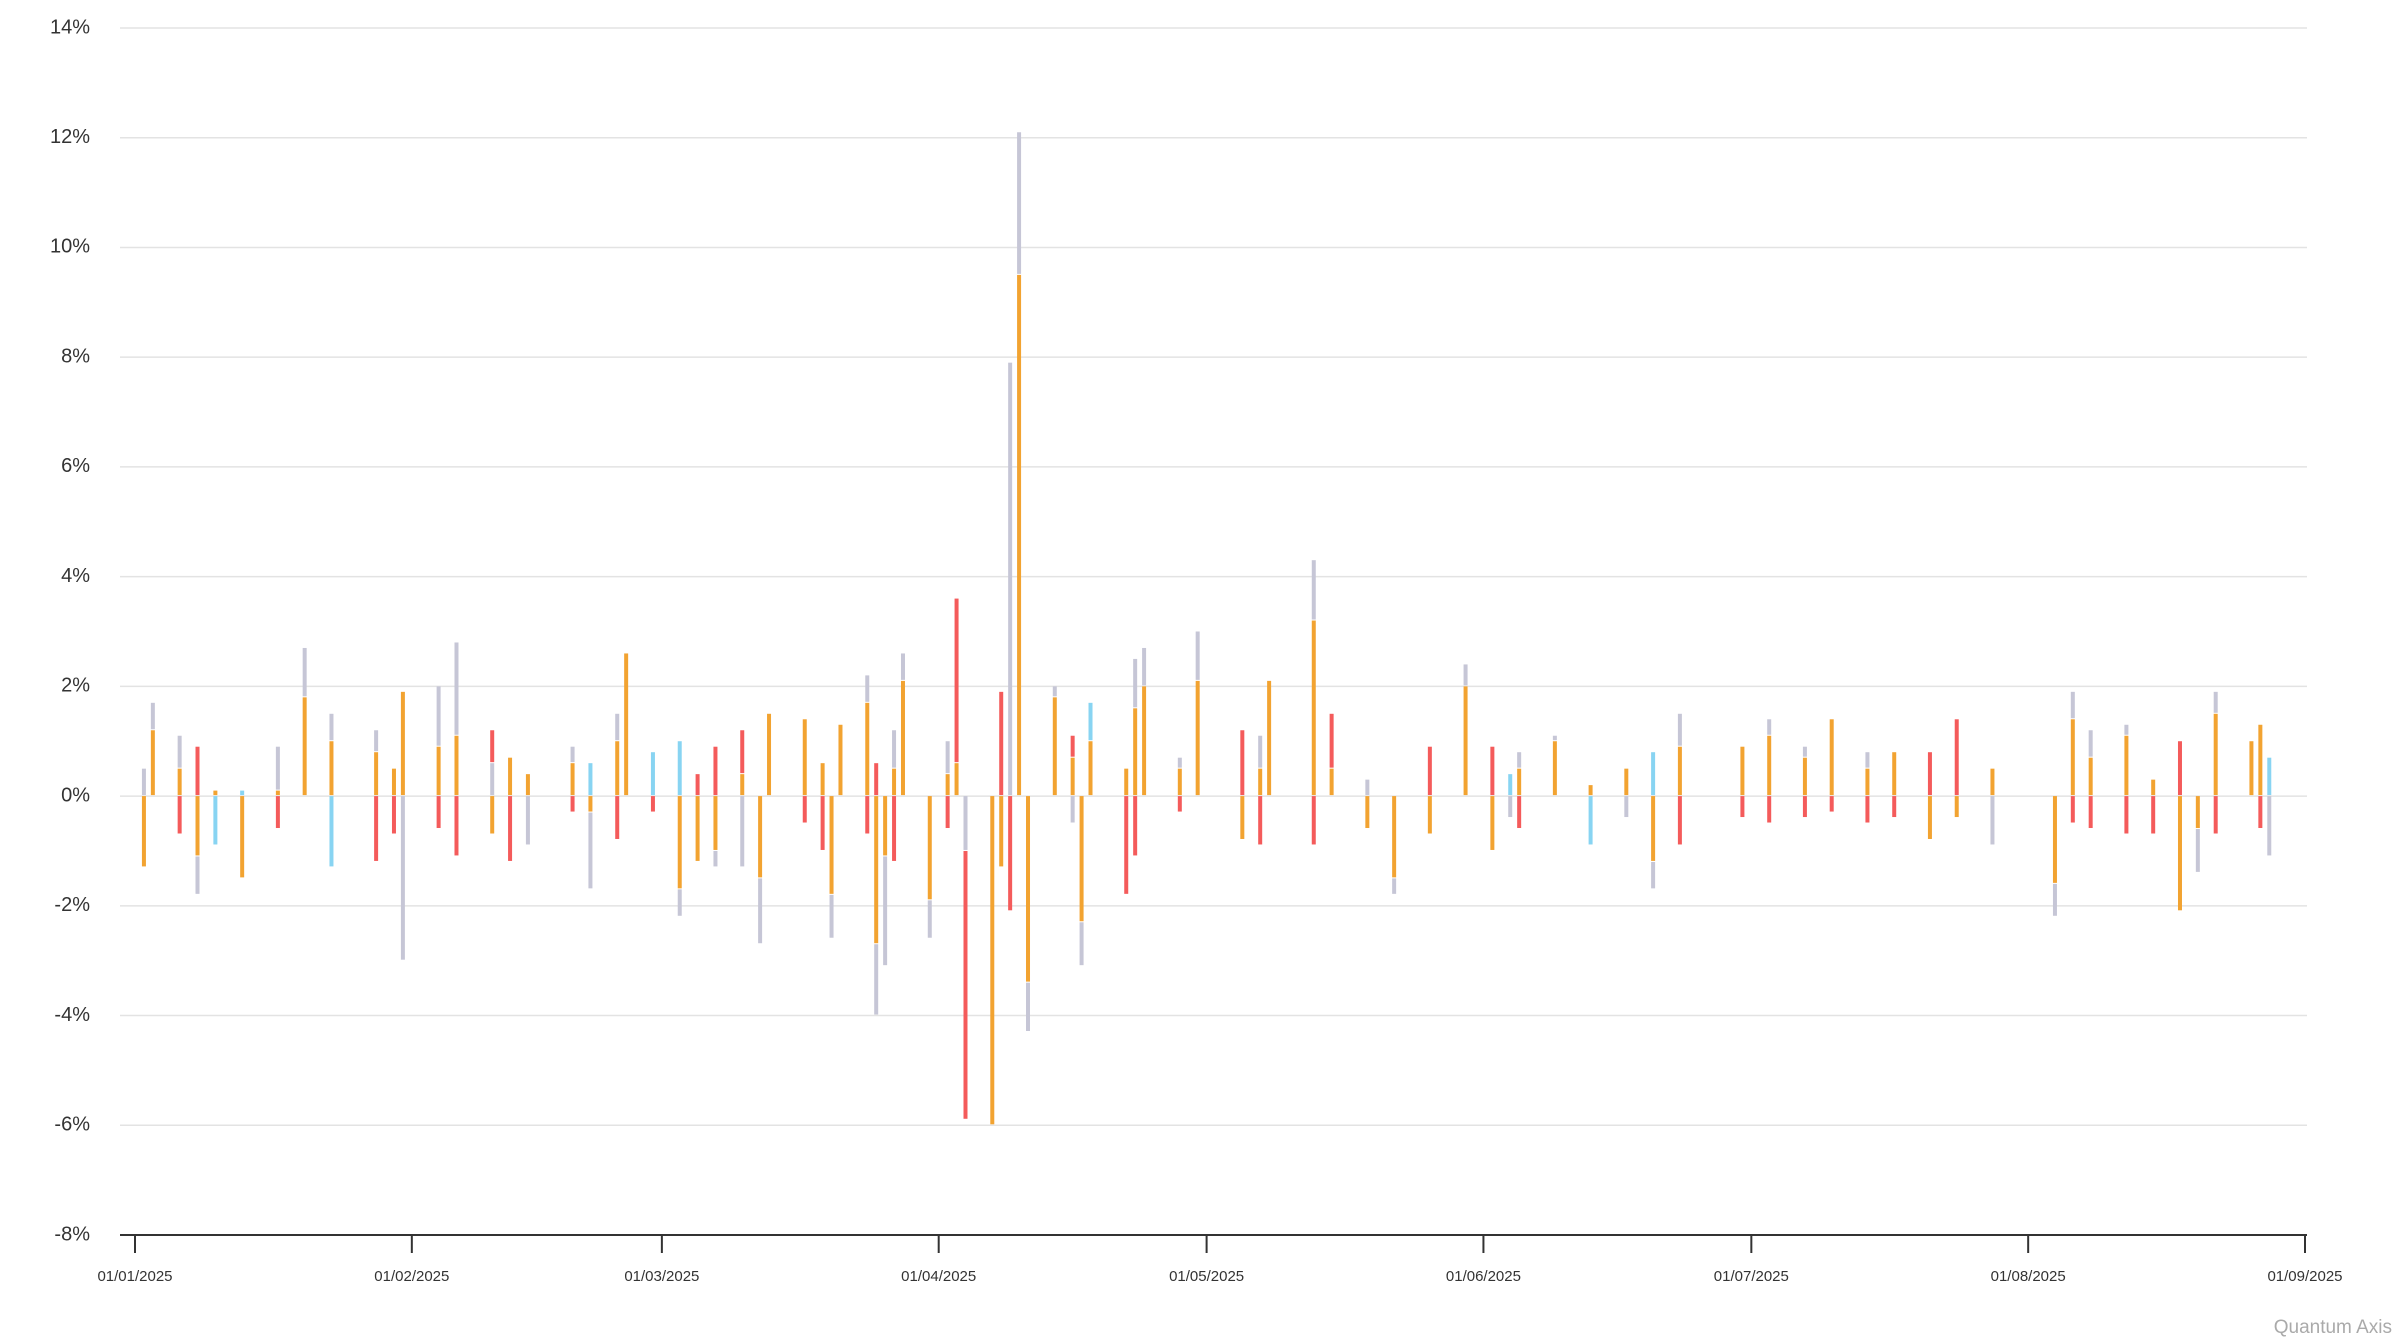  What do you see at coordinates (134, 1276) in the screenshot?
I see `x-tick-label: 01/01/2025` at bounding box center [134, 1276].